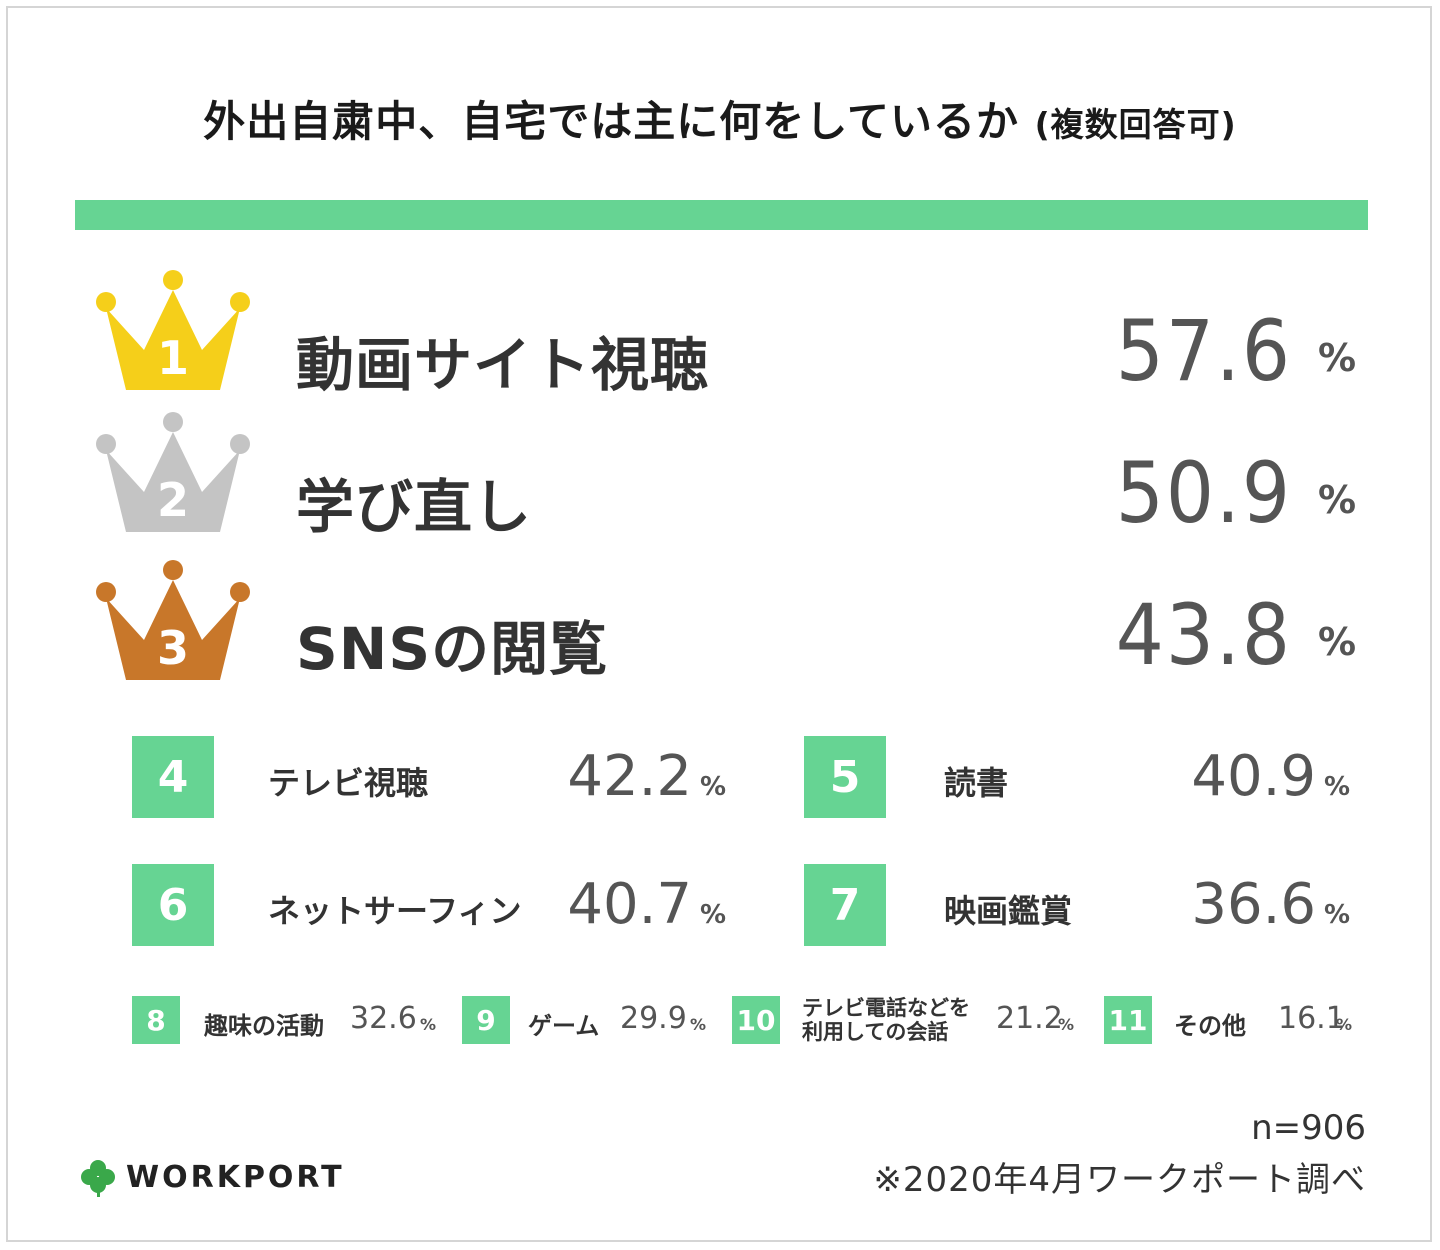 This screenshot has width=1440, height=1250. Describe the element at coordinates (414, 507) in the screenshot. I see `rank-2-label: 学び直し` at that location.